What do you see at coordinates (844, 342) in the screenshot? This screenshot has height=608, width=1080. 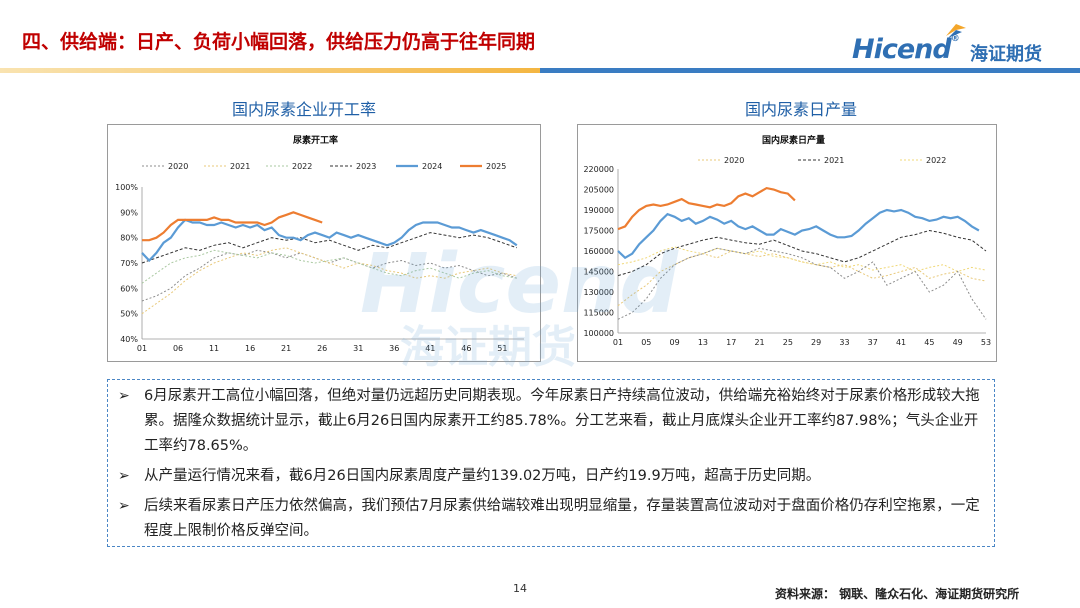 I see `x-tick-label: 33` at bounding box center [844, 342].